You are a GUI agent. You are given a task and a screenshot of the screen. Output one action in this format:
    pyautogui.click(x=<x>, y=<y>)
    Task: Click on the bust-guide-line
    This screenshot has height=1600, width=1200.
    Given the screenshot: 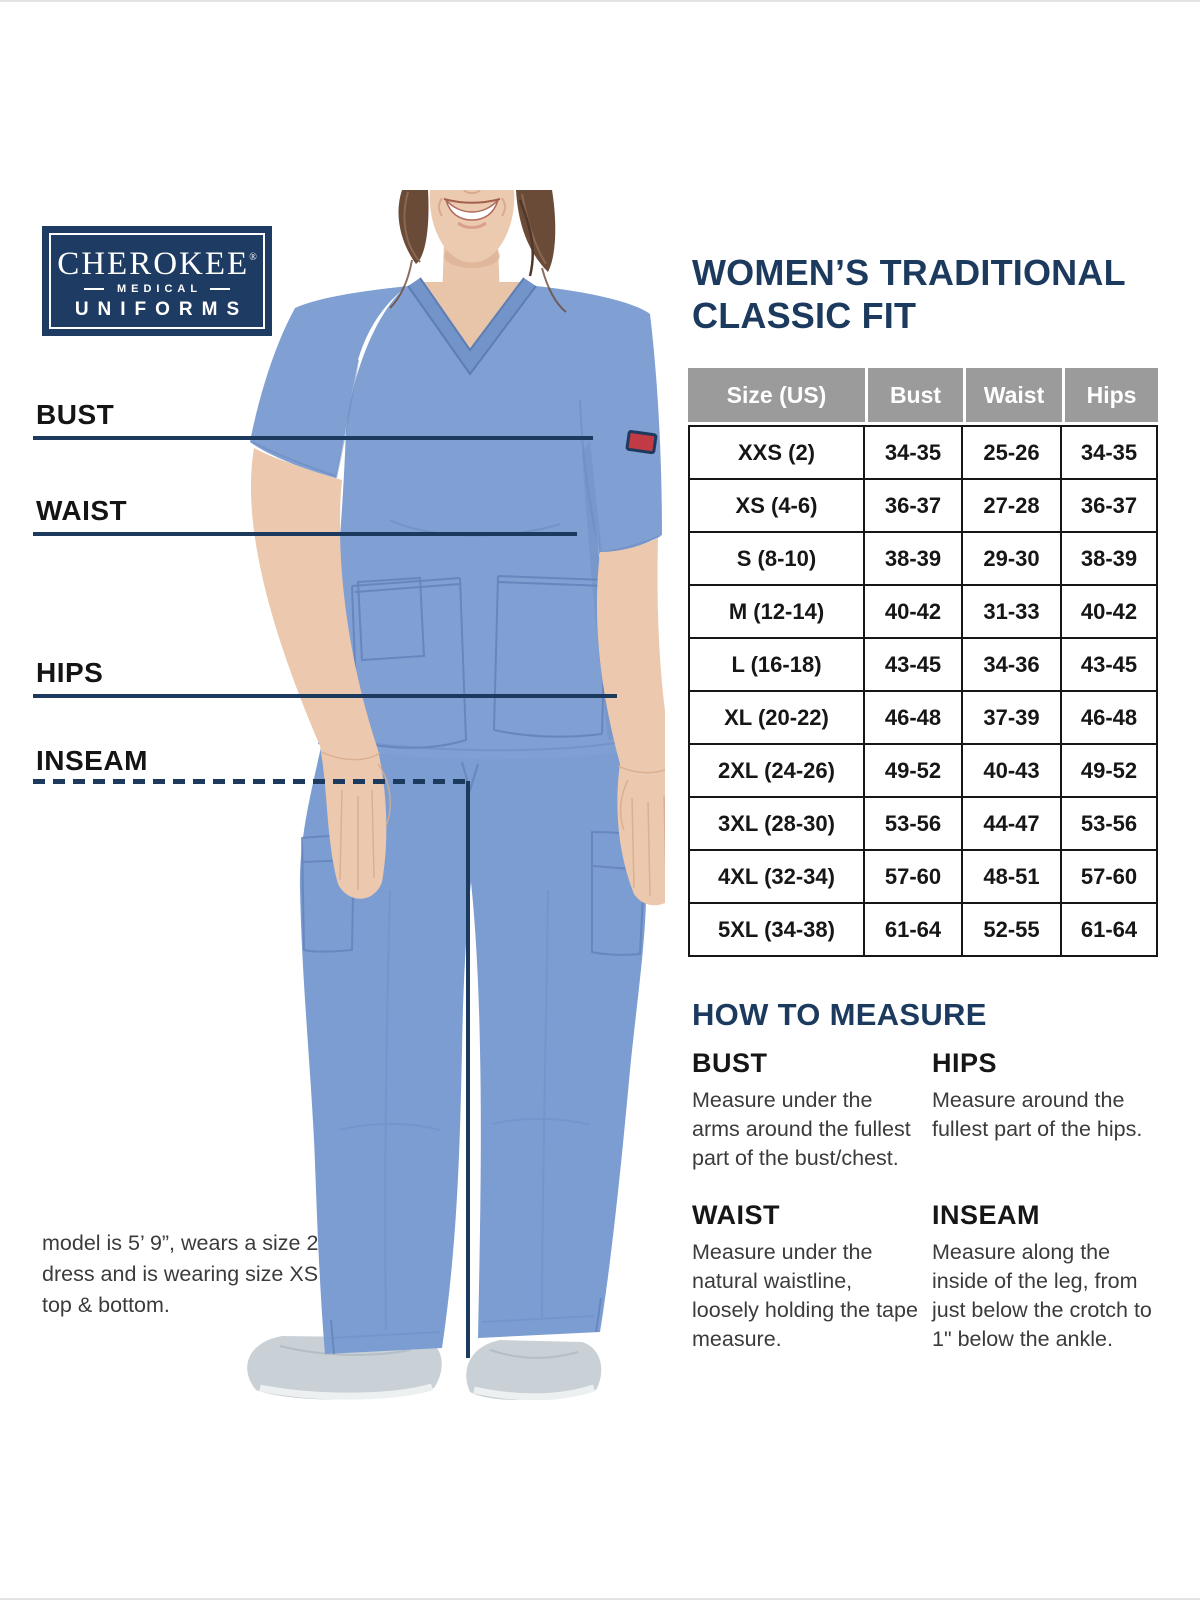 What is the action you would take?
    pyautogui.click(x=313, y=438)
    